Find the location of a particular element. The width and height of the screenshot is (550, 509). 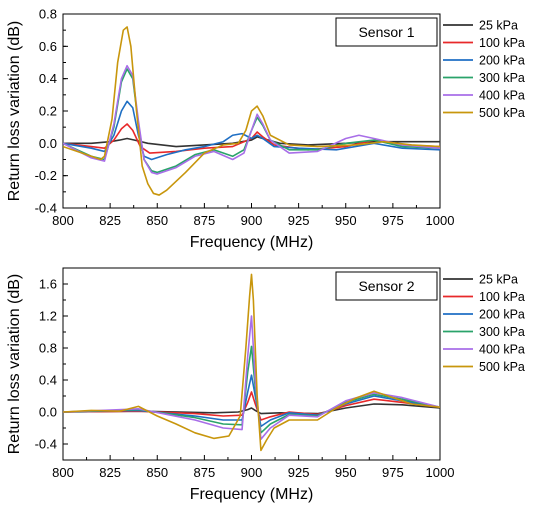

y-tick-label: 0.2 is located at coordinates (48, 111).